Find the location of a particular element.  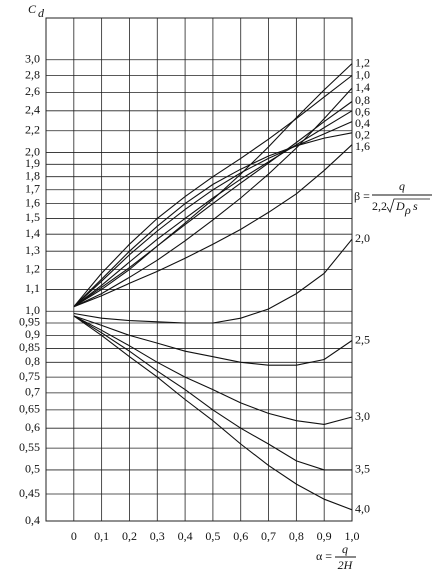

beta-label-symbol: D is located at coordinates (400, 206).